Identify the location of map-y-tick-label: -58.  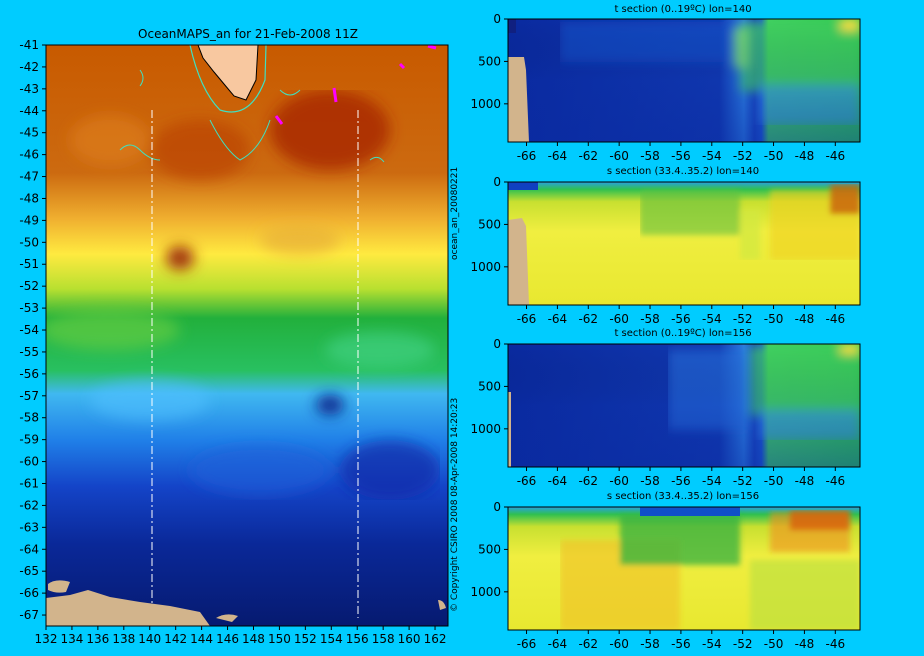
(29, 418).